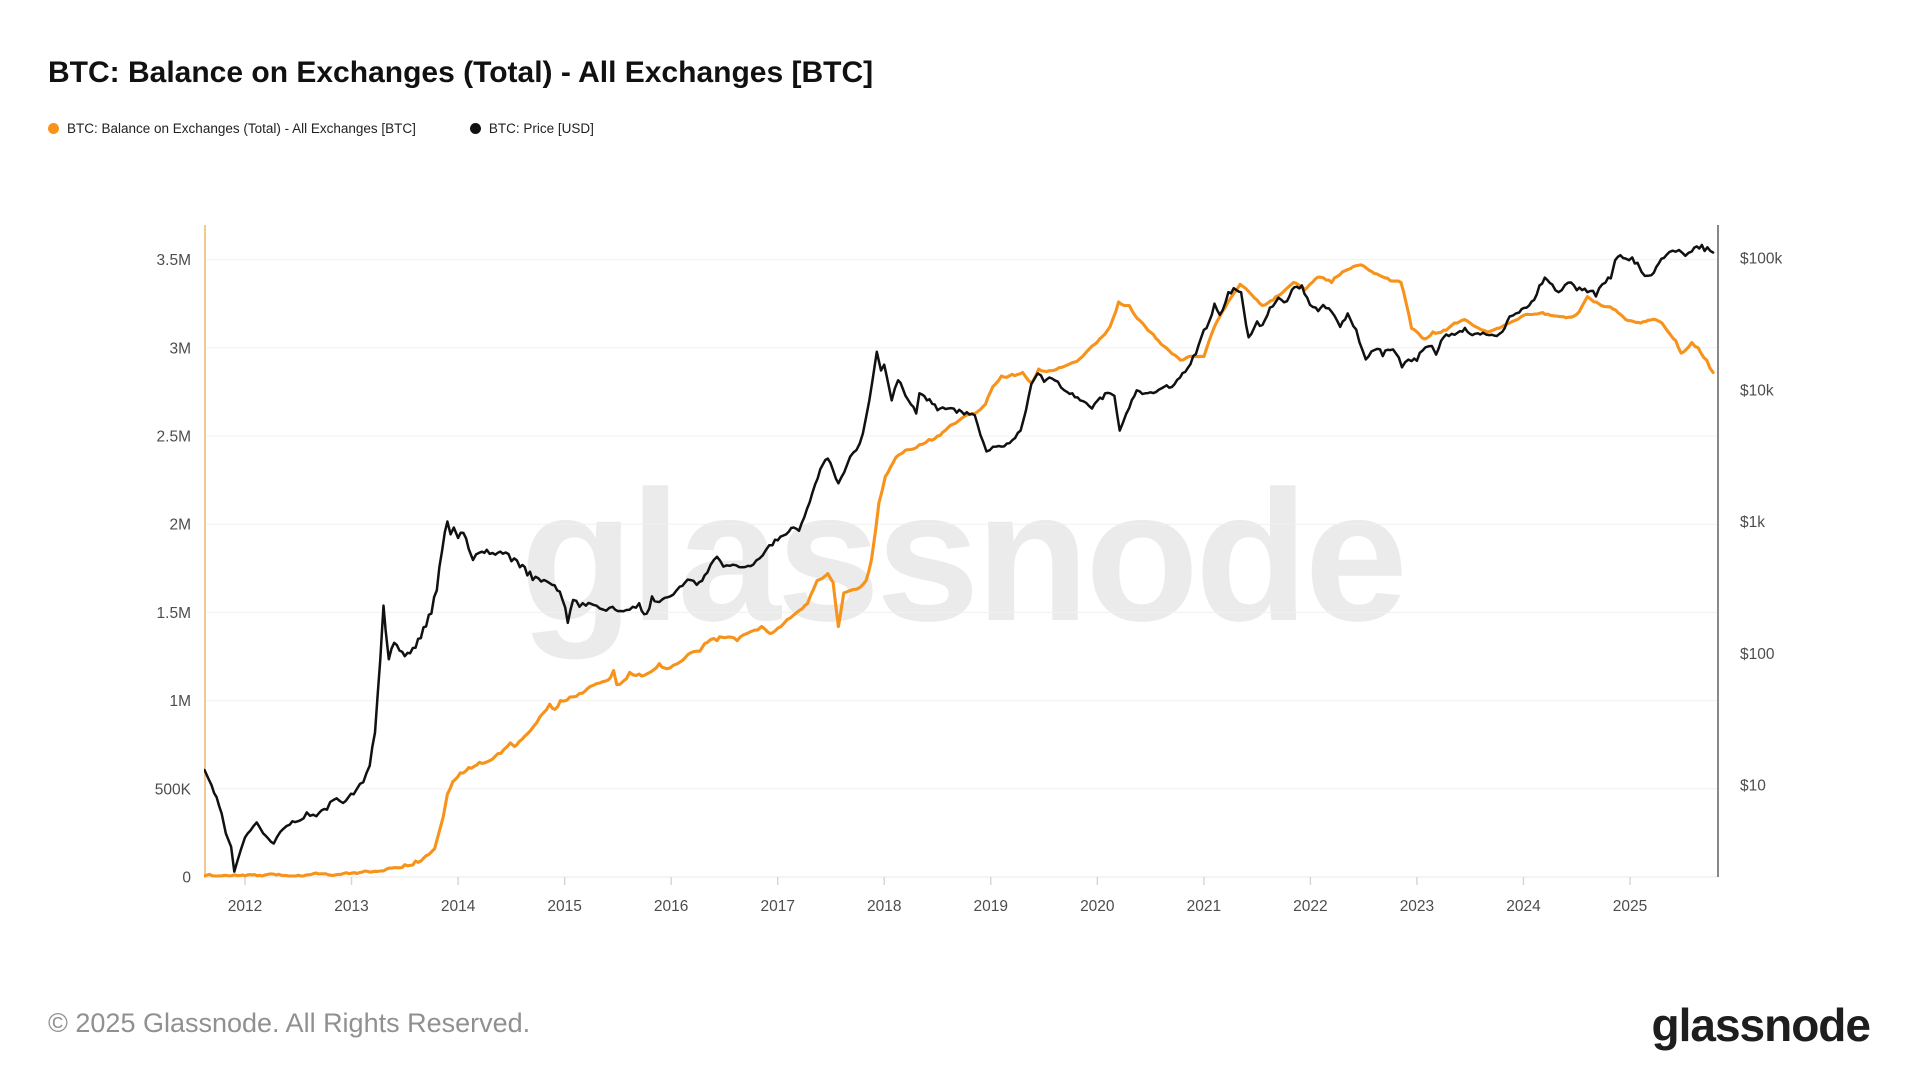 The height and width of the screenshot is (1085, 1920). Describe the element at coordinates (1630, 906) in the screenshot. I see `x-tick-label: 2025` at that location.